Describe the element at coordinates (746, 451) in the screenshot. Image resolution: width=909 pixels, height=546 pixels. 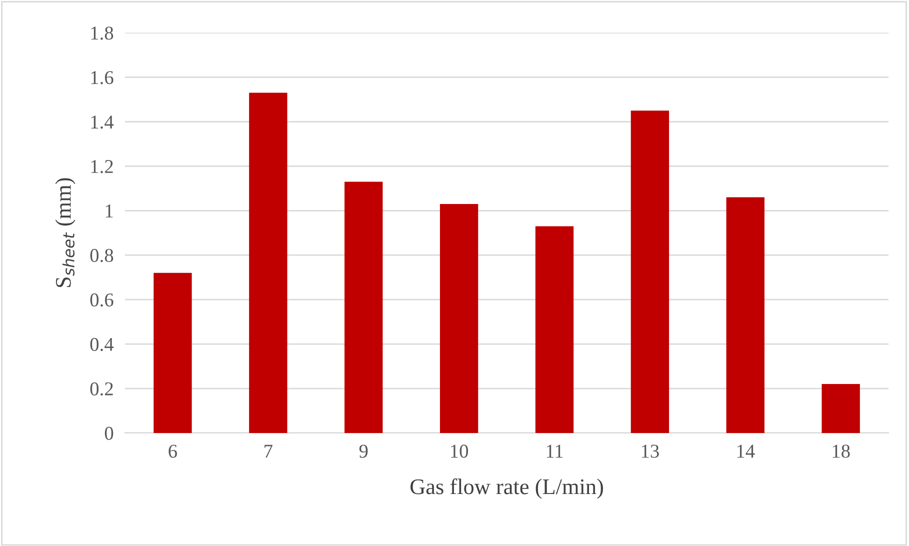
I see `x-tick-label: 14` at that location.